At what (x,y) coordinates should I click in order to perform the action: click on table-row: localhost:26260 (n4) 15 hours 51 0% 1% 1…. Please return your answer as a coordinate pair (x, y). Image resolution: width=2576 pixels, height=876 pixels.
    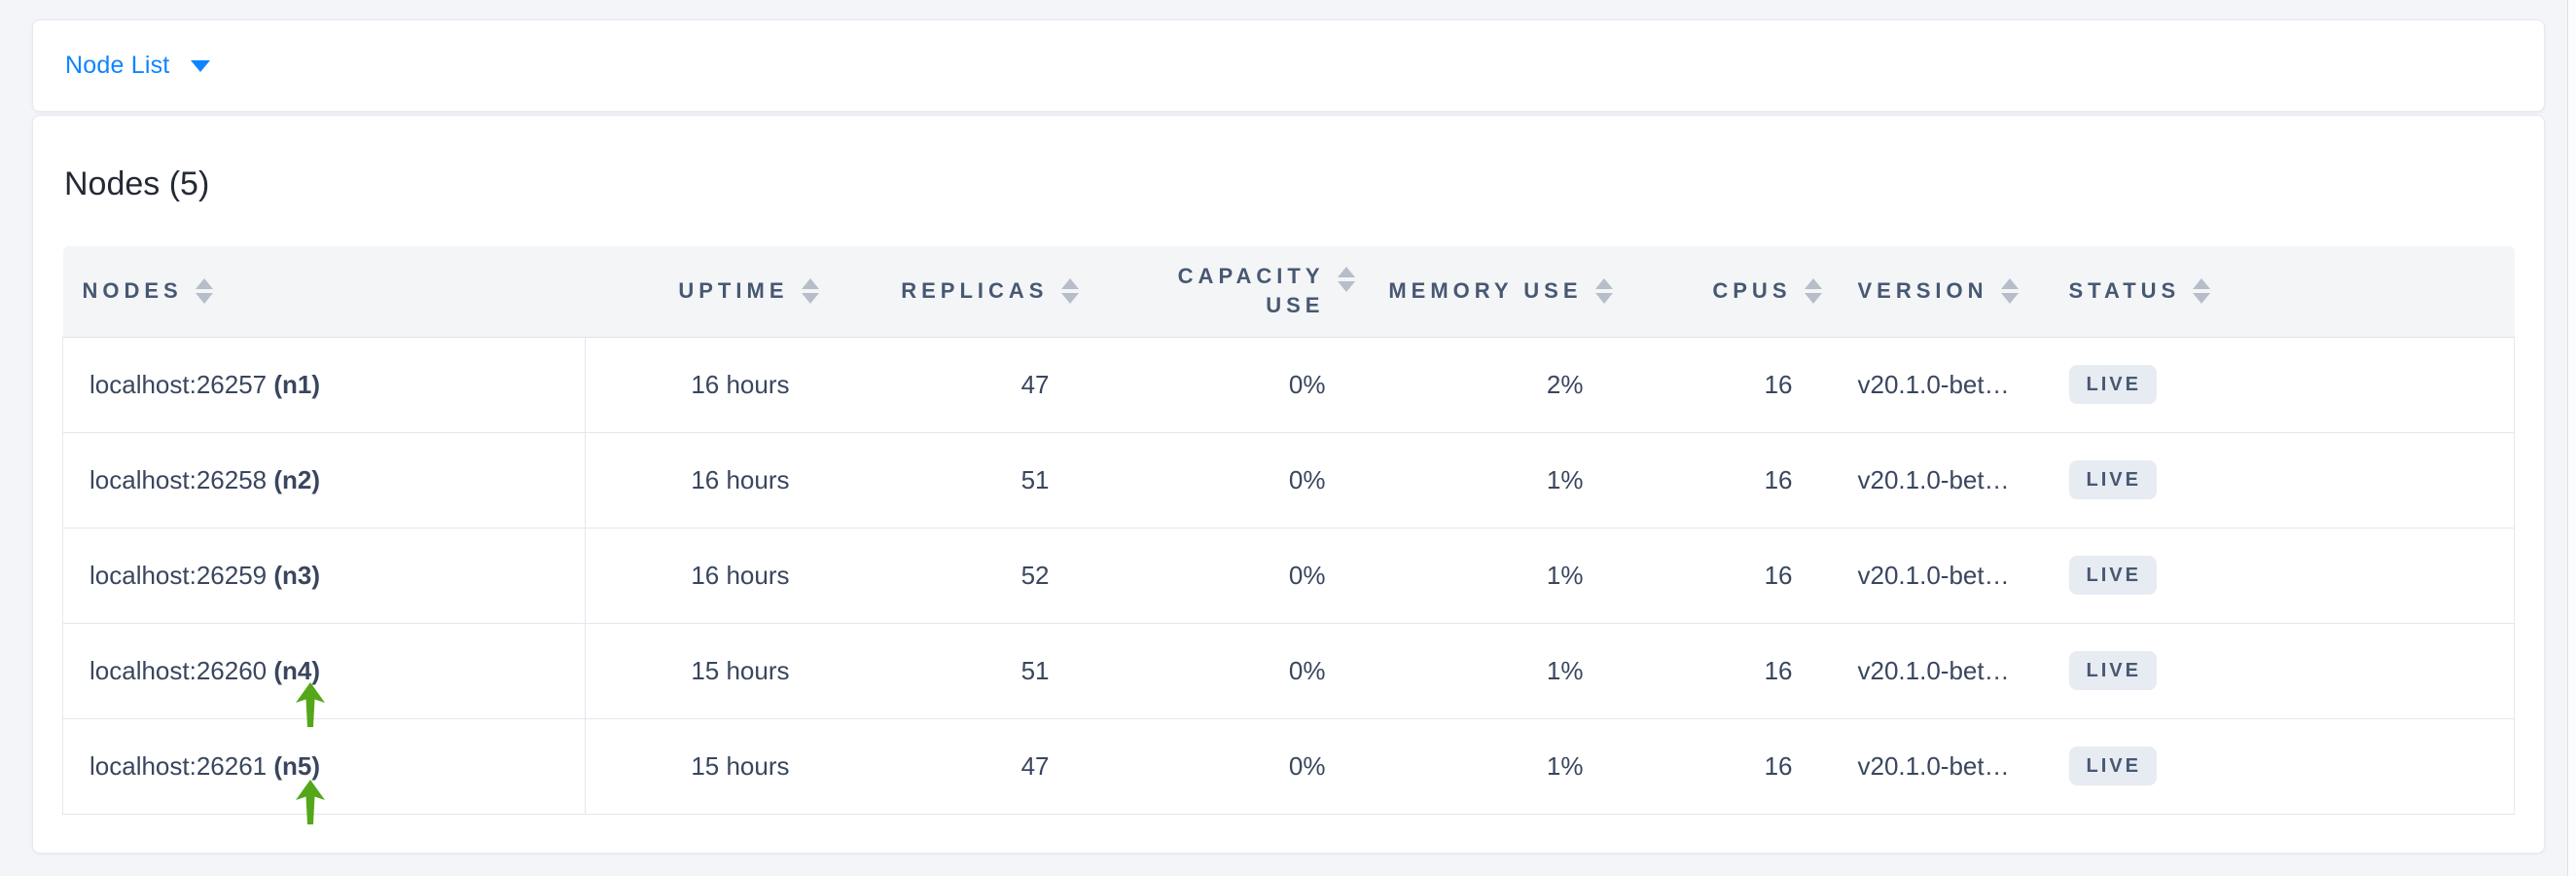
    Looking at the image, I should click on (1288, 671).